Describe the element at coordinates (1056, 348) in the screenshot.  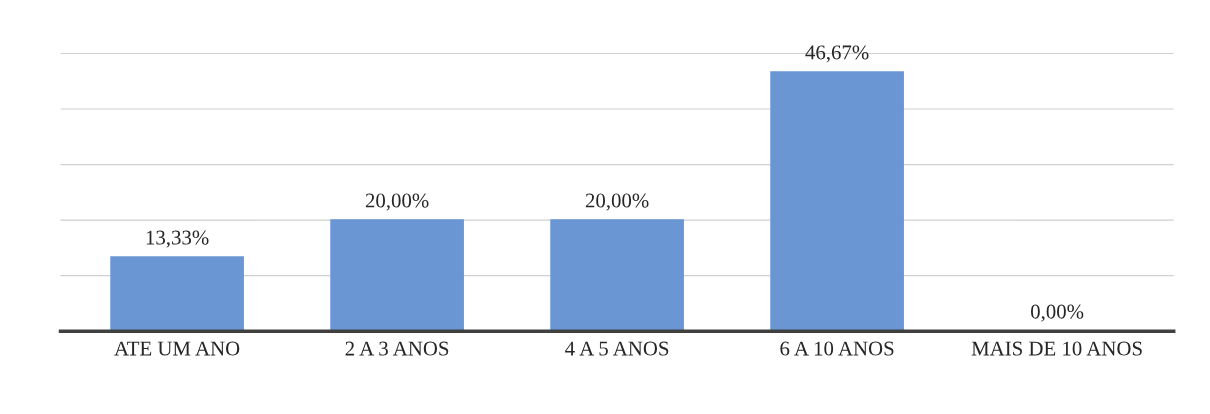
I see `x-tick-label: MAIS DE 10 ANOS` at that location.